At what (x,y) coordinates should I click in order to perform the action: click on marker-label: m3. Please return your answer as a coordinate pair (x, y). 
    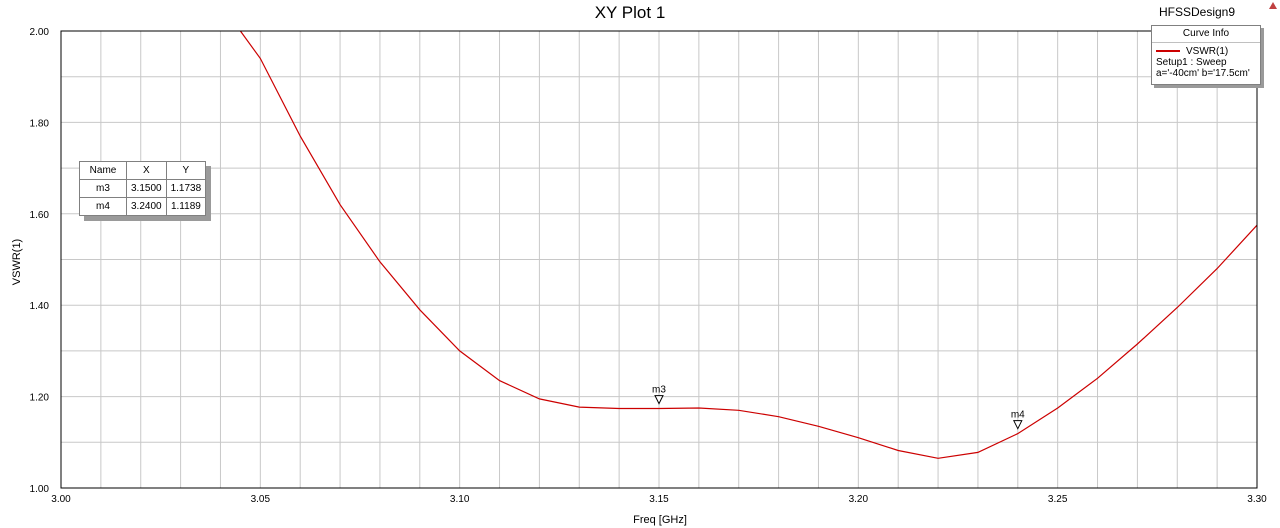
    Looking at the image, I should click on (659, 390).